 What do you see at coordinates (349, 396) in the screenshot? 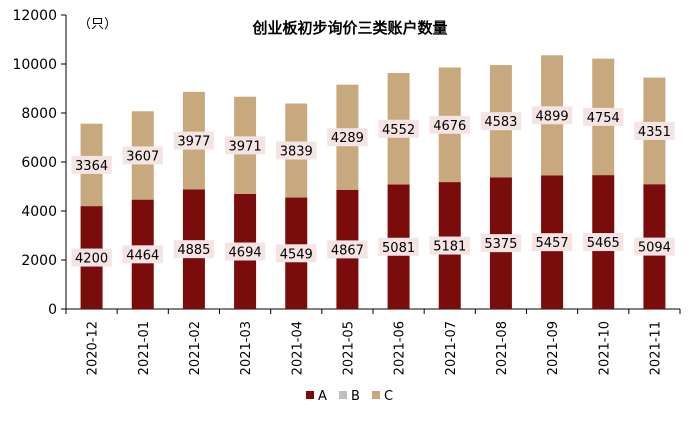
I see `legend: A B C` at bounding box center [349, 396].